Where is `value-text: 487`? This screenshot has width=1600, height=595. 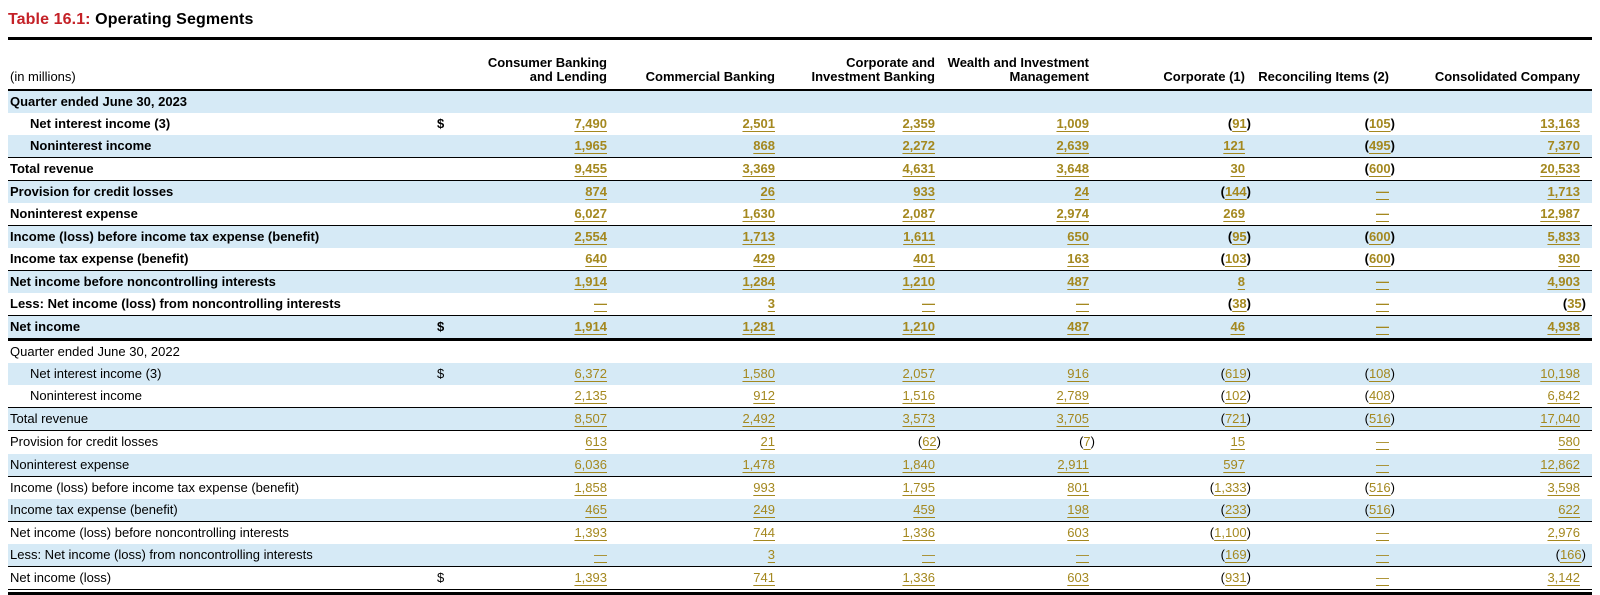 value-text: 487 is located at coordinates (1078, 282).